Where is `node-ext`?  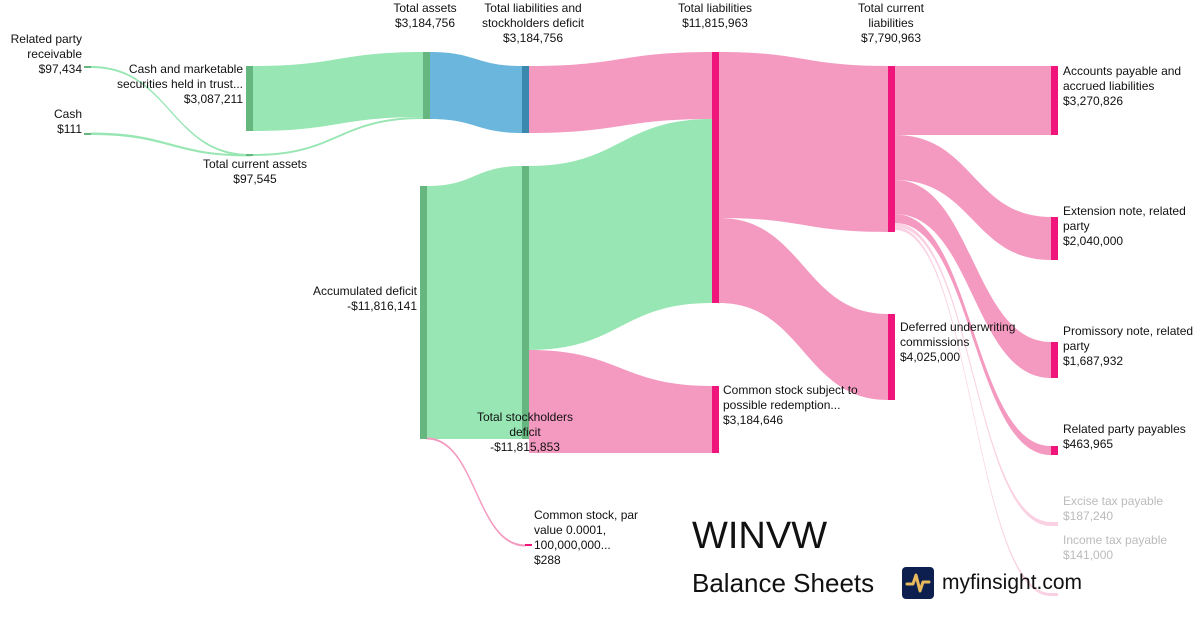 node-ext is located at coordinates (1054, 238).